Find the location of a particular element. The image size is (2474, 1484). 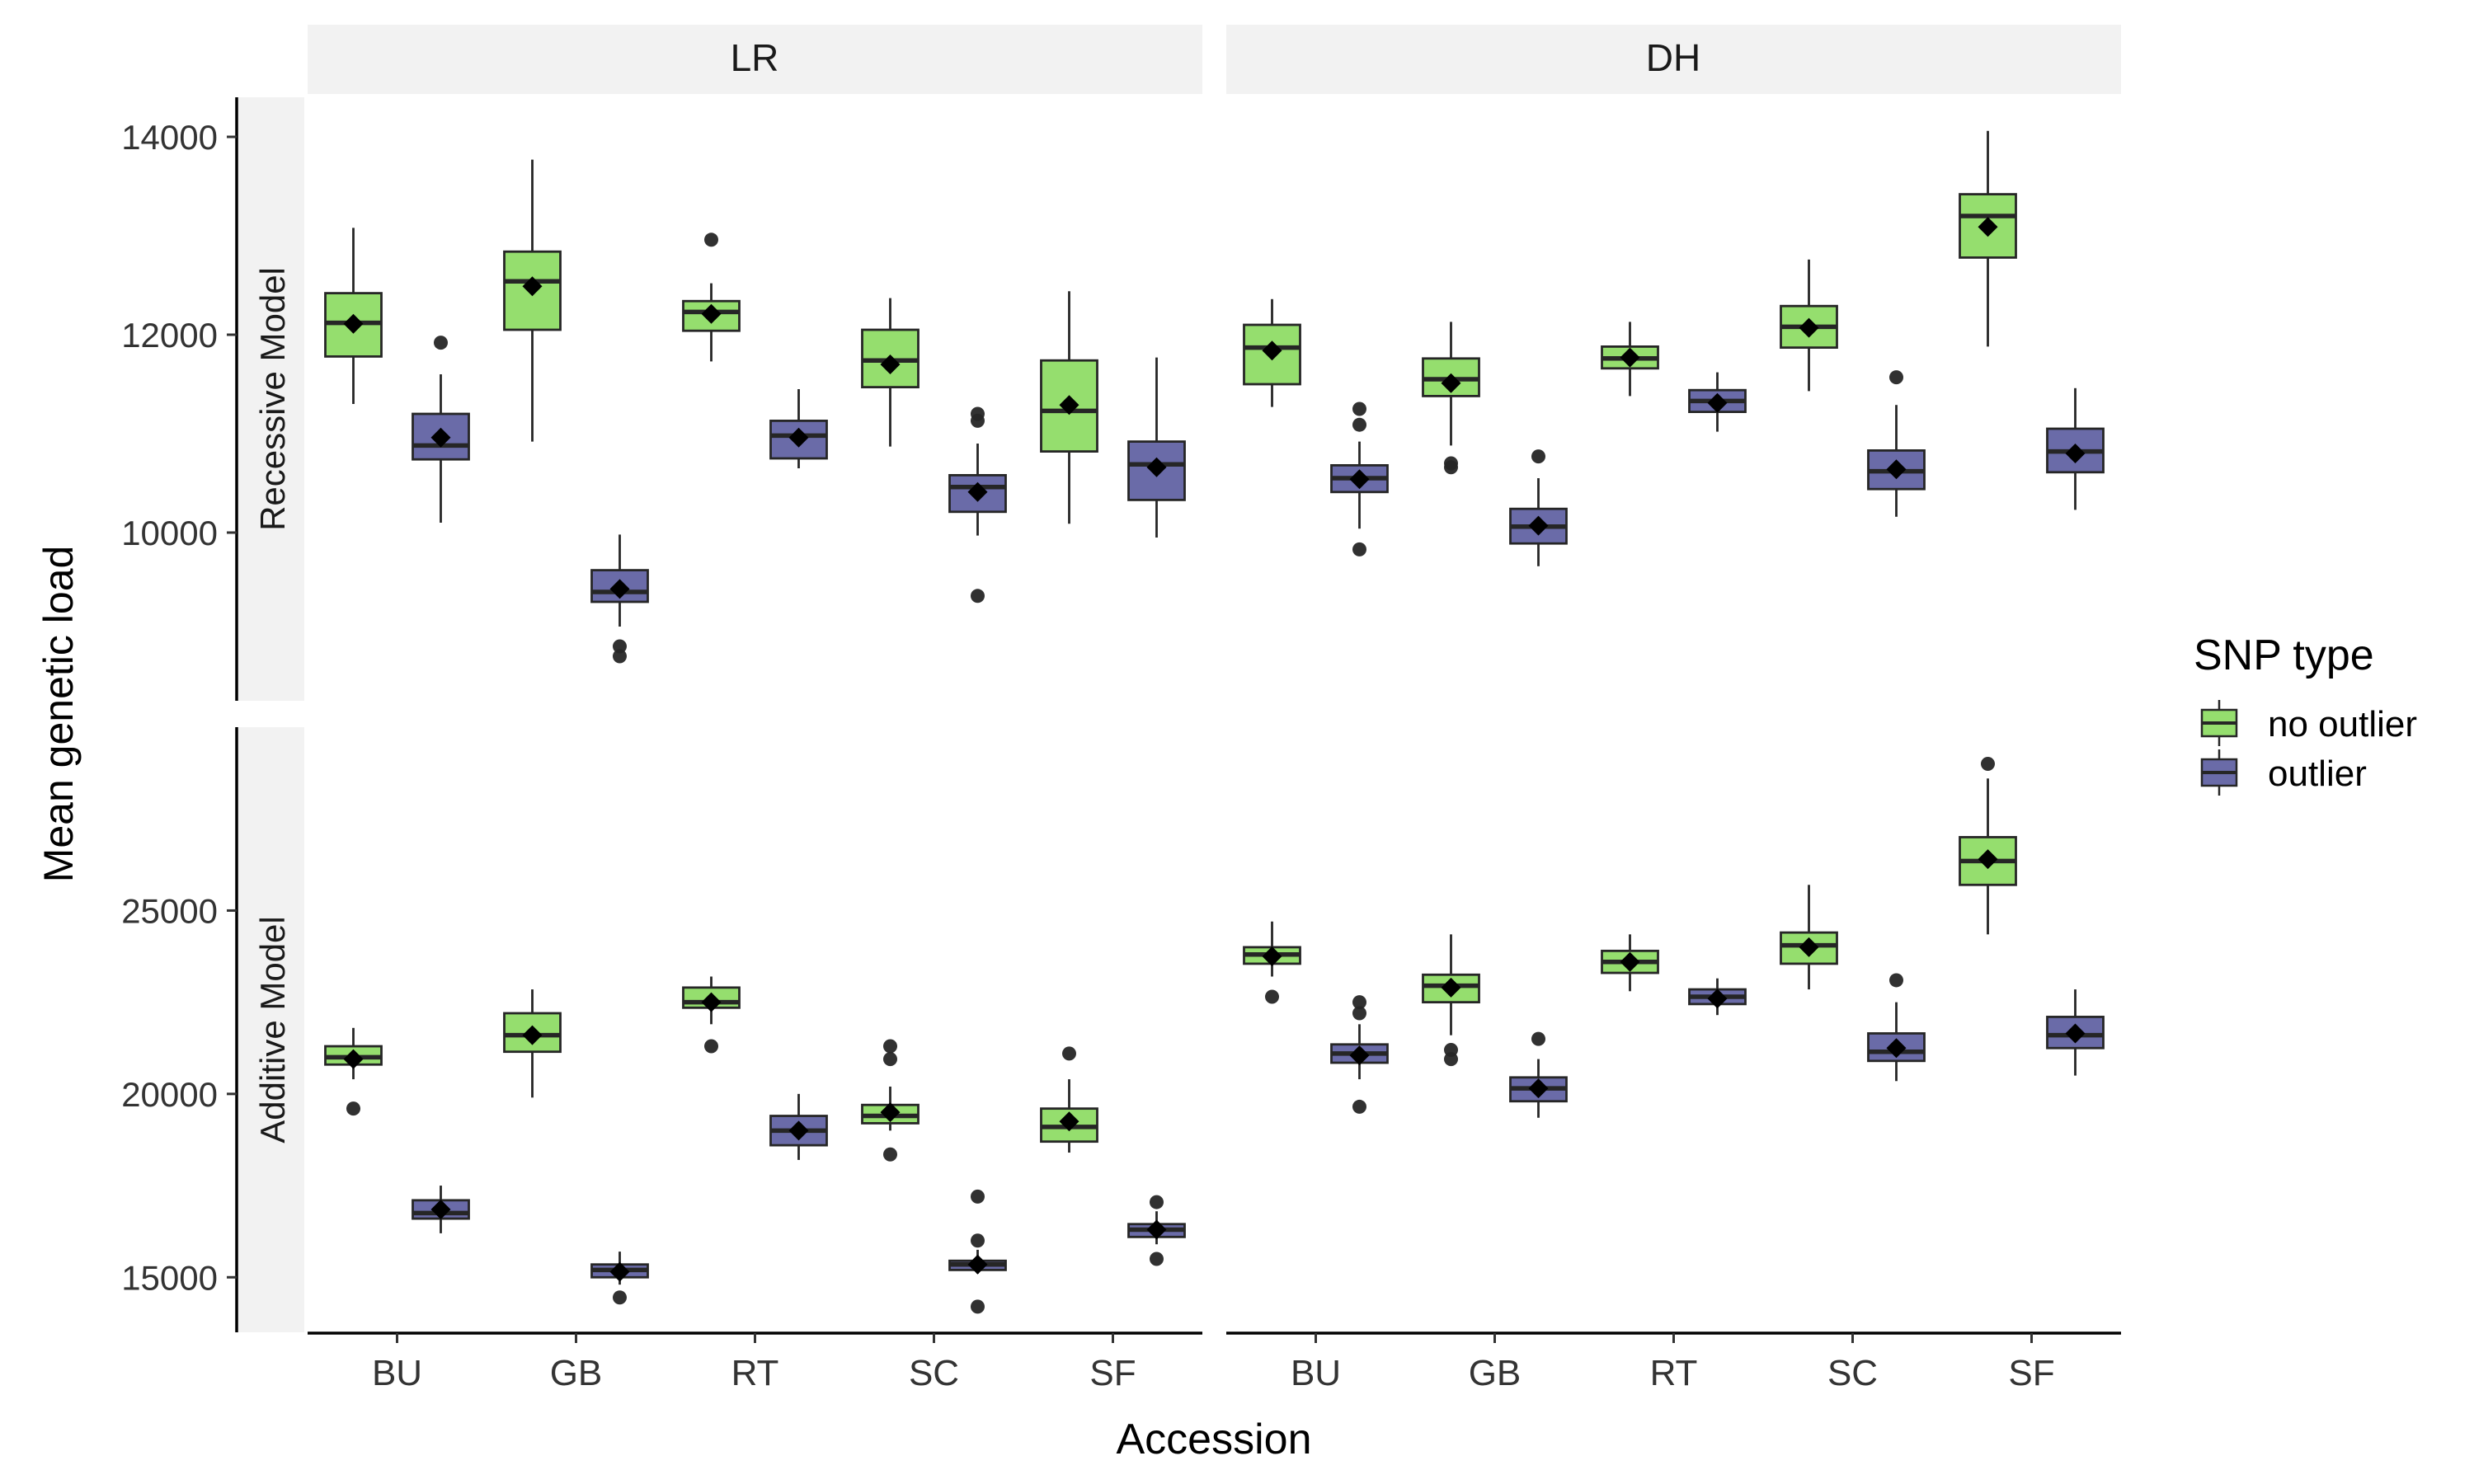

box-lr-recessive-sf-outlier-body is located at coordinates (1156, 470).